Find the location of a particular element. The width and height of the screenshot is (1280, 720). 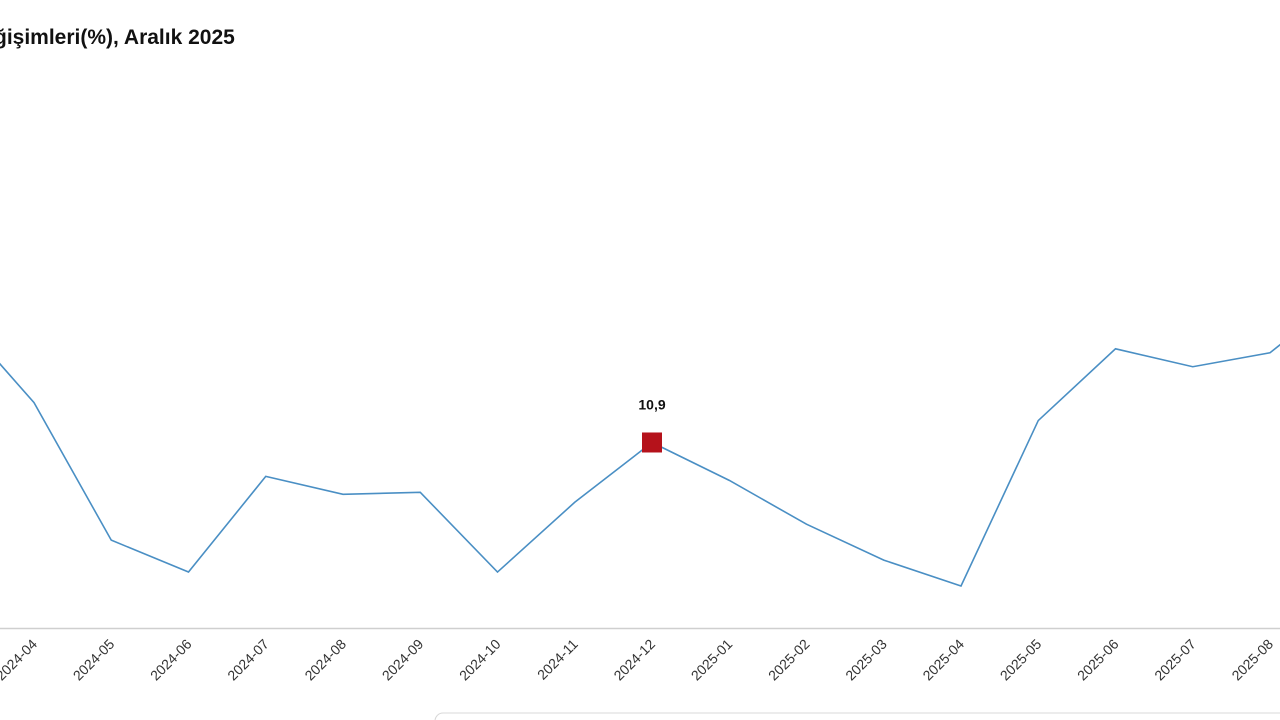

x-tick-label: 2024-08 is located at coordinates (325, 660).